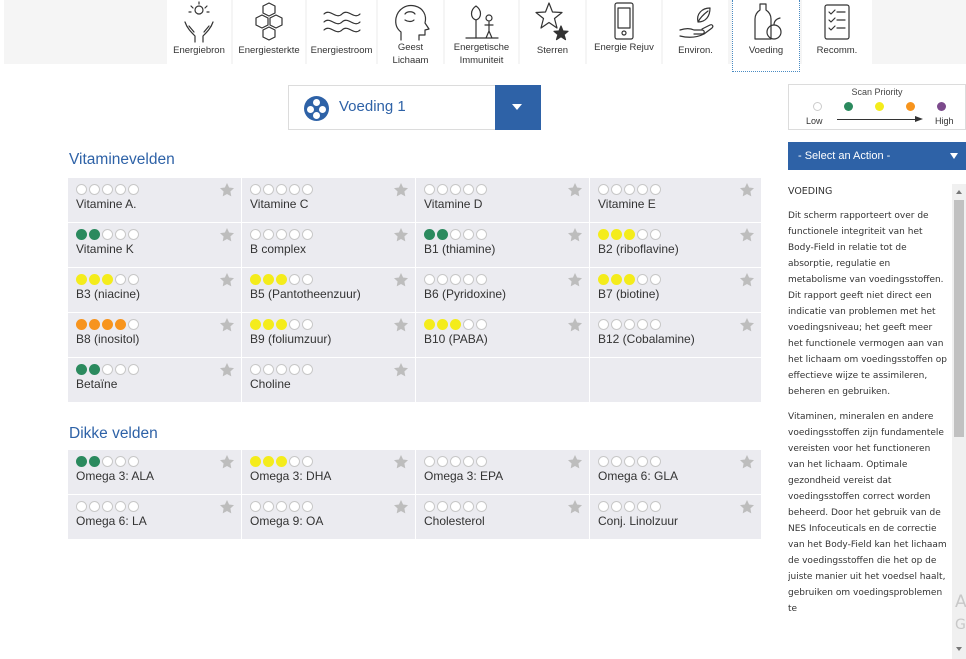 The height and width of the screenshot is (659, 966). I want to click on info-scrollbar, so click(959, 421).